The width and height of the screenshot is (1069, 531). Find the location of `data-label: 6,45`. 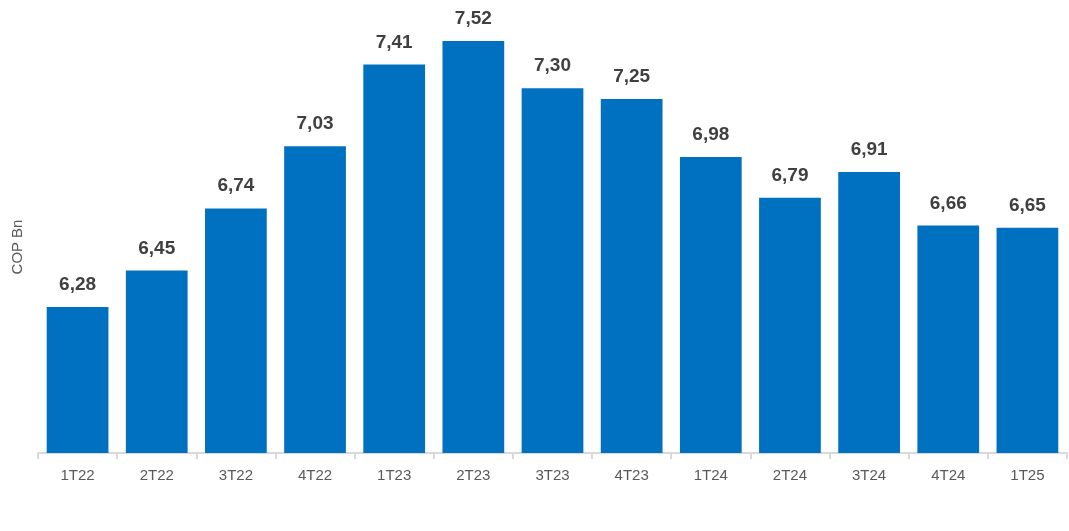

data-label: 6,45 is located at coordinates (157, 247).